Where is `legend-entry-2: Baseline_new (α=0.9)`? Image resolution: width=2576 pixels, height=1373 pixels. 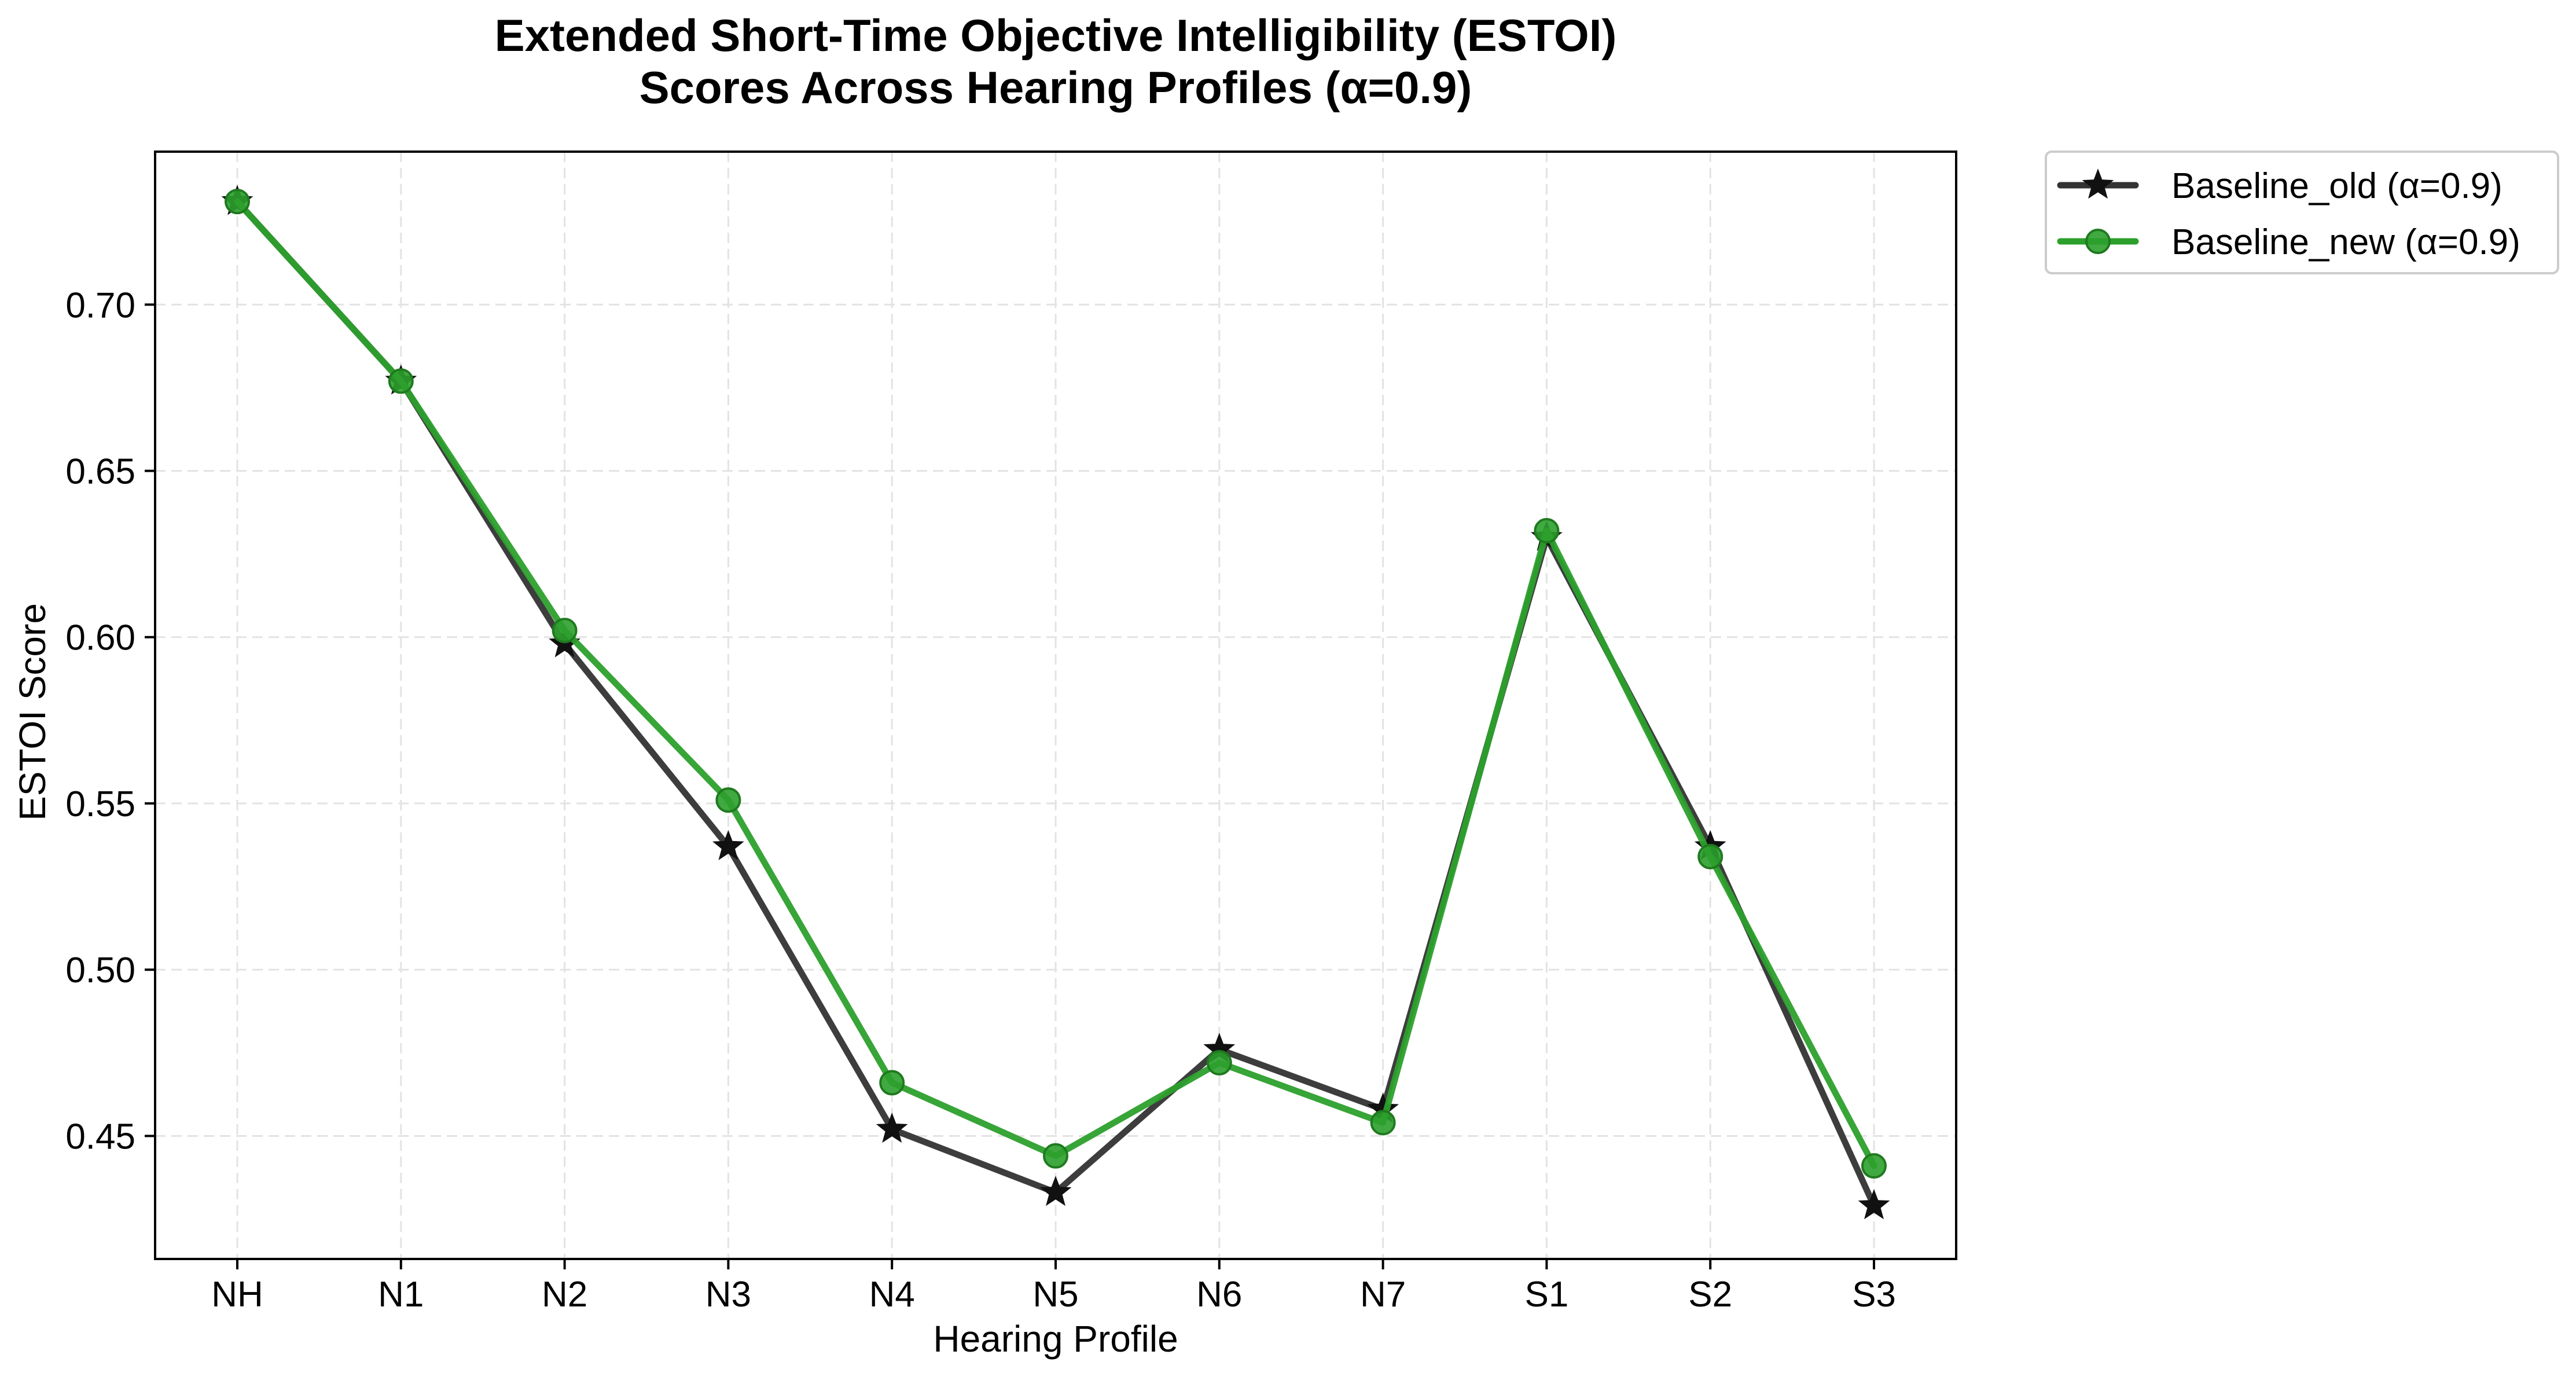 legend-entry-2: Baseline_new (α=0.9) is located at coordinates (2289, 242).